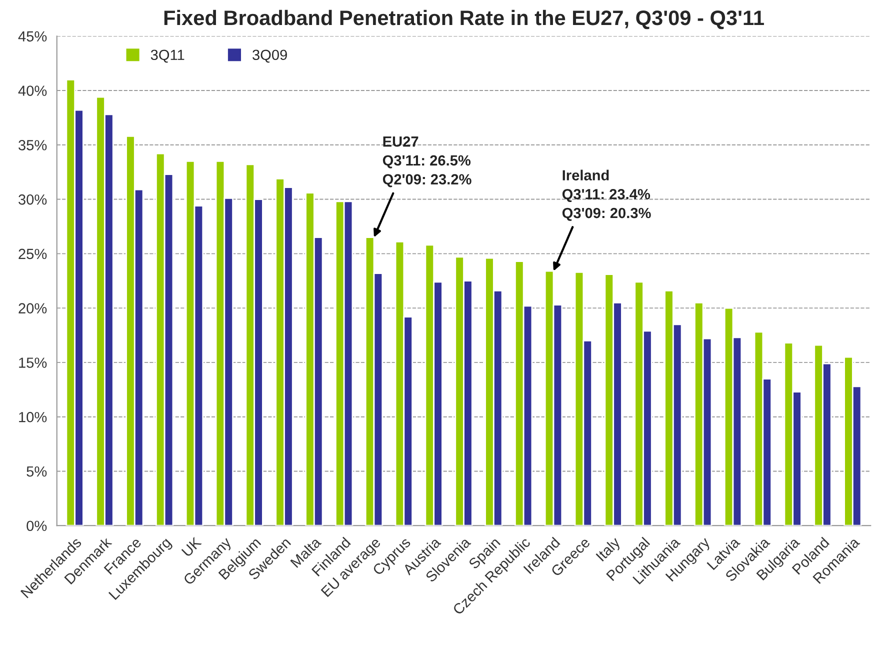 Image resolution: width=875 pixels, height=657 pixels. Describe the element at coordinates (606, 195) in the screenshot. I see `annotation: Ireland Q3'11: 23.4% Q3'09: 20.3%` at that location.